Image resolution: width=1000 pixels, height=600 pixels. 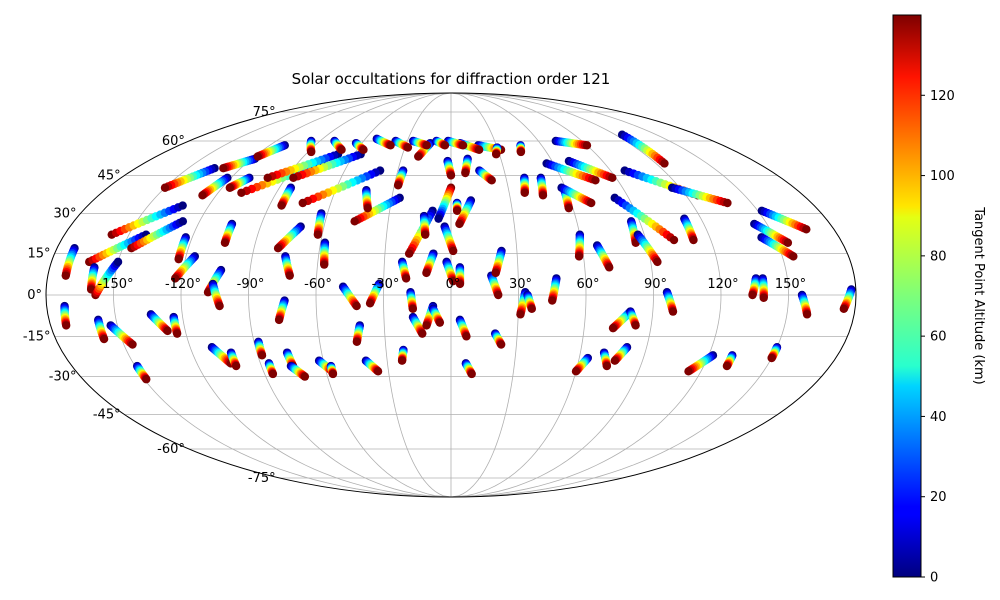 I want to click on lon-tick-label: 90°, so click(x=655, y=284).